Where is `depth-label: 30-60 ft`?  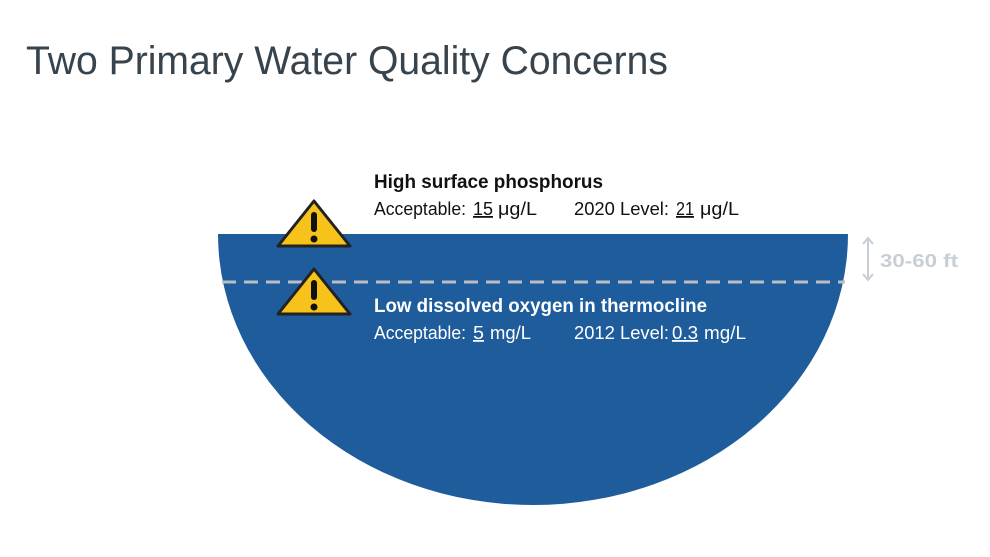 depth-label: 30-60 ft is located at coordinates (919, 261).